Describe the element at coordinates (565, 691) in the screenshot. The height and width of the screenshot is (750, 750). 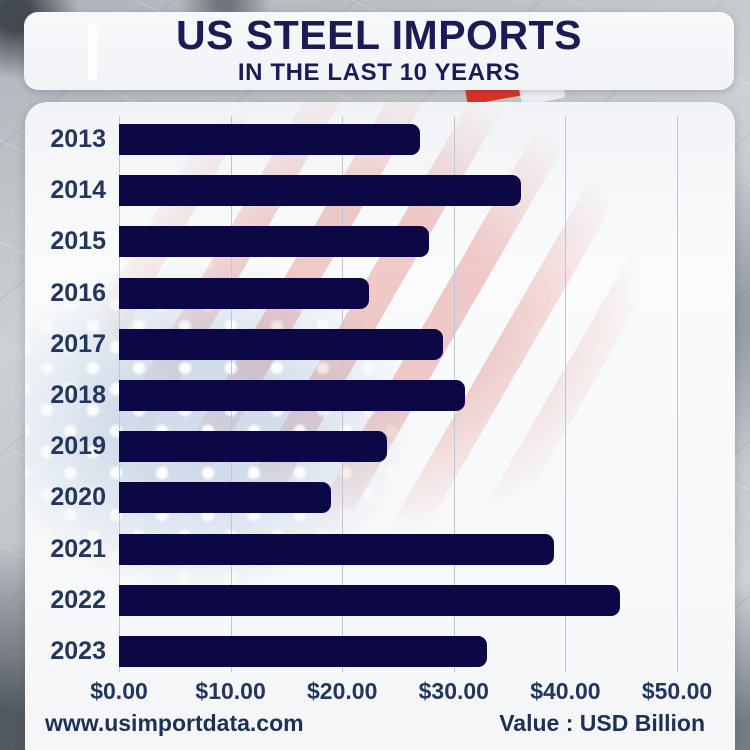
I see `x-tick-4: $40.00` at that location.